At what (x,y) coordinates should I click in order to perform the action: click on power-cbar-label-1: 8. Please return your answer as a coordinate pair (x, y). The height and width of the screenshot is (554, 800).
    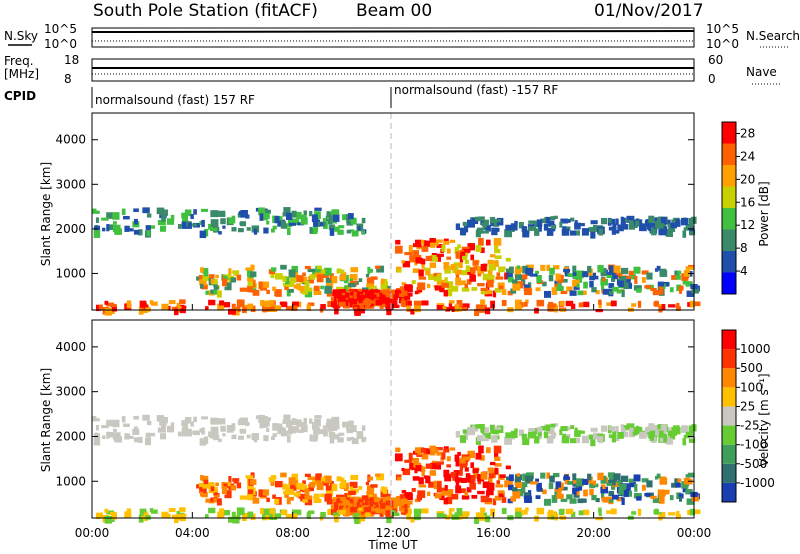
    Looking at the image, I should click on (744, 248).